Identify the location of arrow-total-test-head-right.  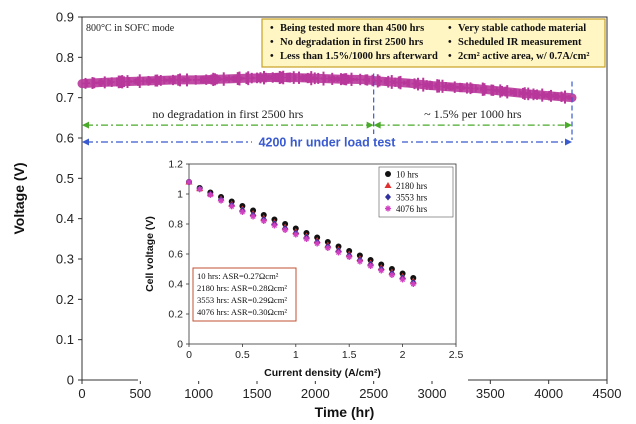
(568, 142).